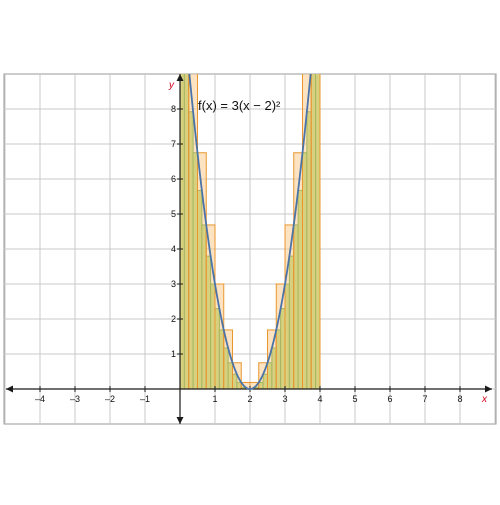 This screenshot has width=500, height=505. What do you see at coordinates (484, 399) in the screenshot?
I see `x-axis-label: x` at bounding box center [484, 399].